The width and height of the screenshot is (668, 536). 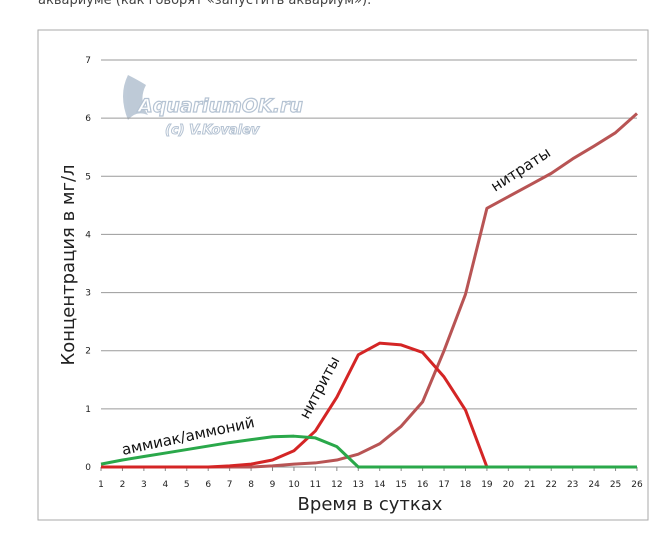 What do you see at coordinates (400, 485) in the screenshot?
I see `x-tick-label: 15` at bounding box center [400, 485].